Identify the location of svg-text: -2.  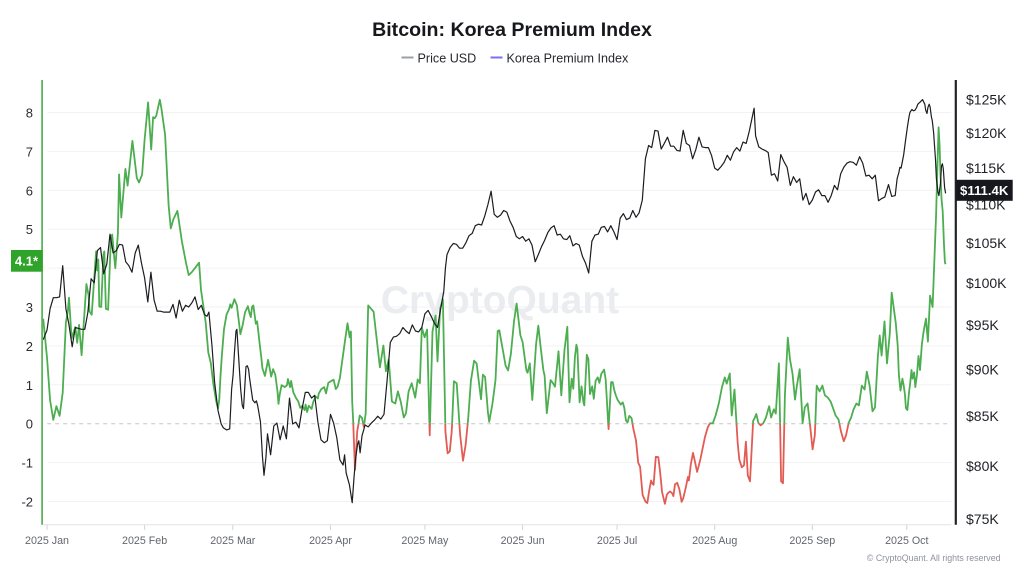
(27, 502).